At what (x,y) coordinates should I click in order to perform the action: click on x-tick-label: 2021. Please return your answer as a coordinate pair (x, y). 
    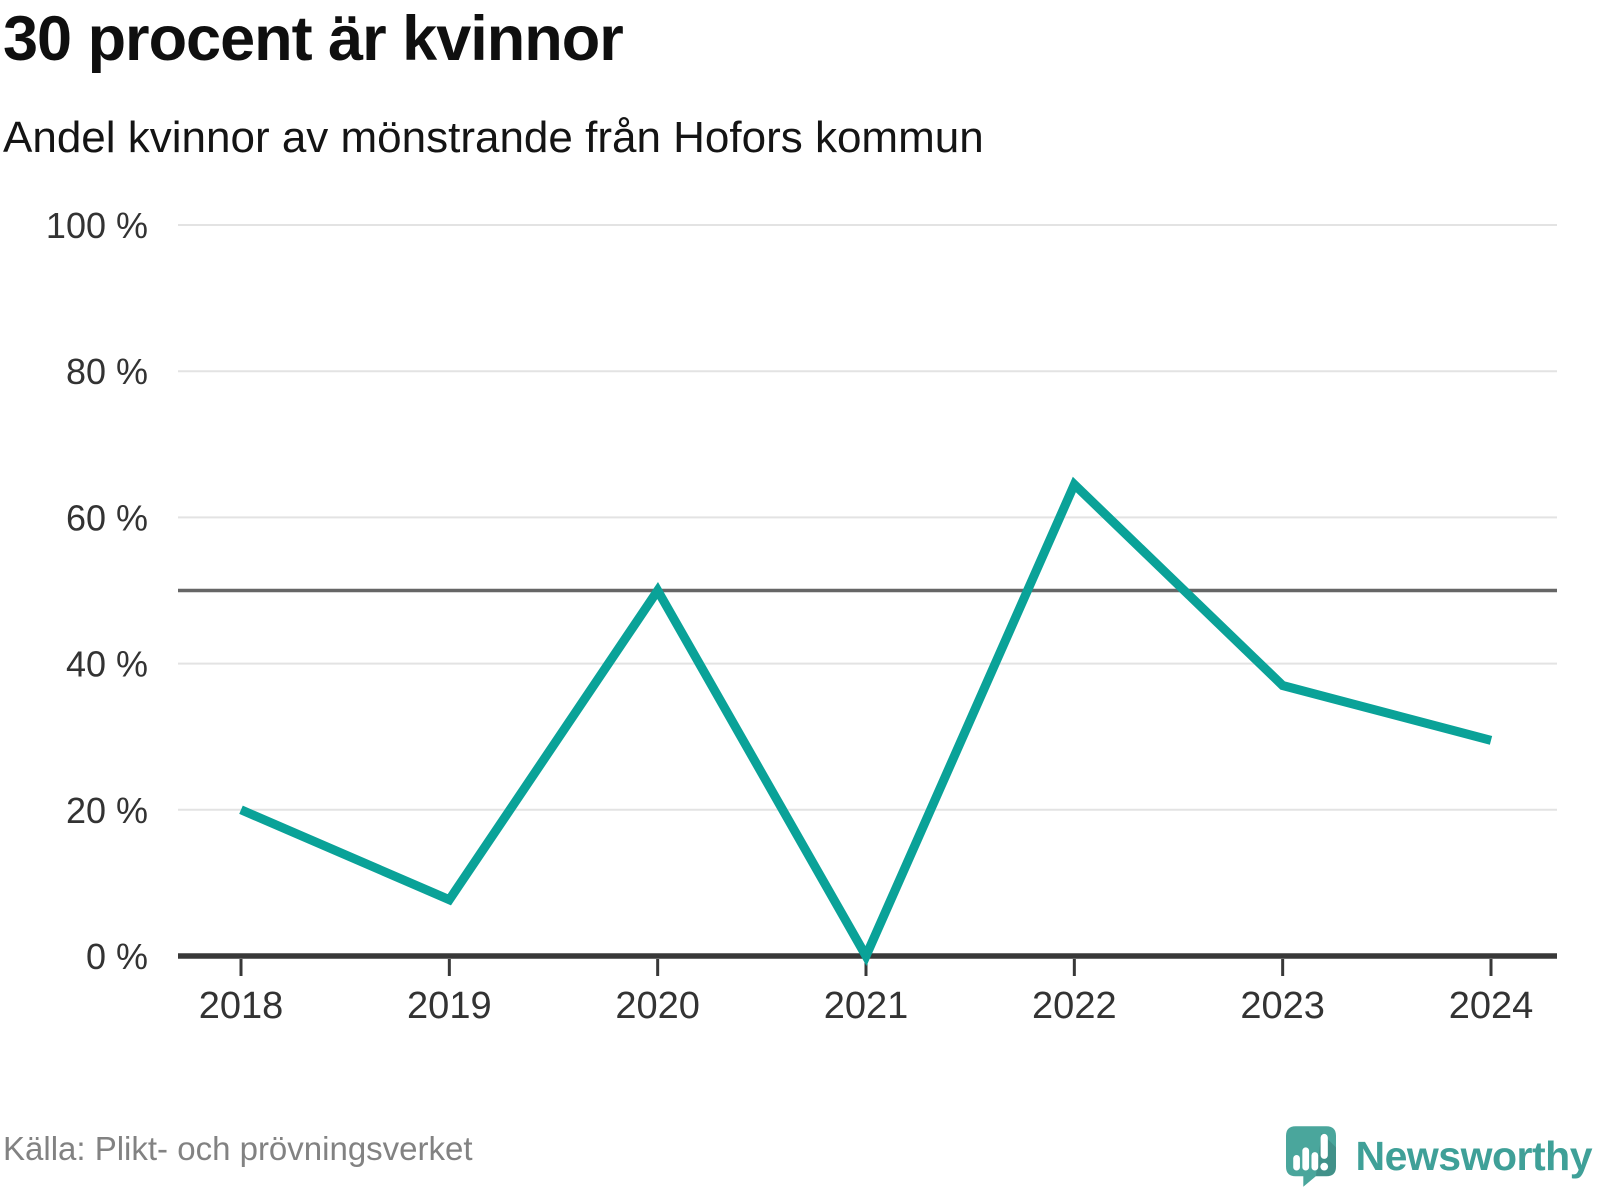
    Looking at the image, I should click on (866, 1006).